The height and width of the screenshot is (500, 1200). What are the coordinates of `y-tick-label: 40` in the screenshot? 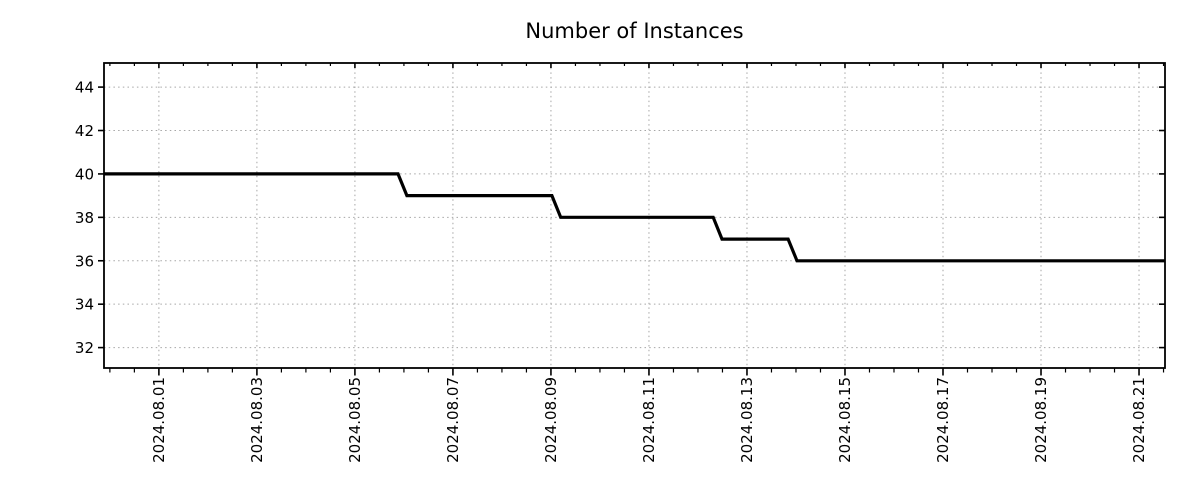 It's located at (84, 174).